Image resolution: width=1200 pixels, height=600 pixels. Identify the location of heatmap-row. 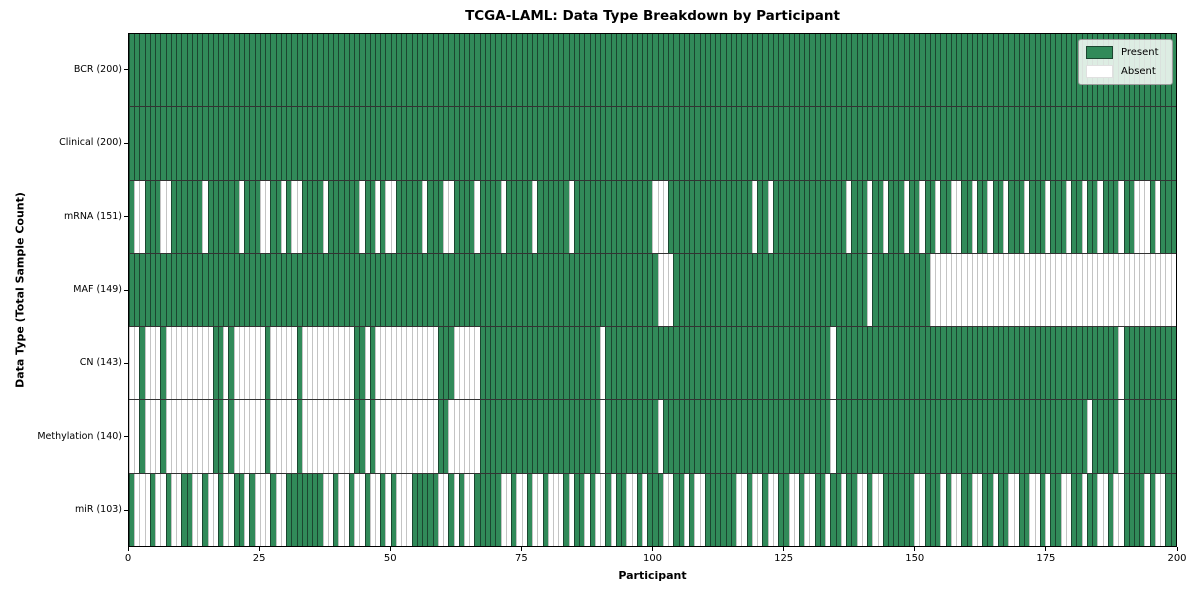
(652, 509).